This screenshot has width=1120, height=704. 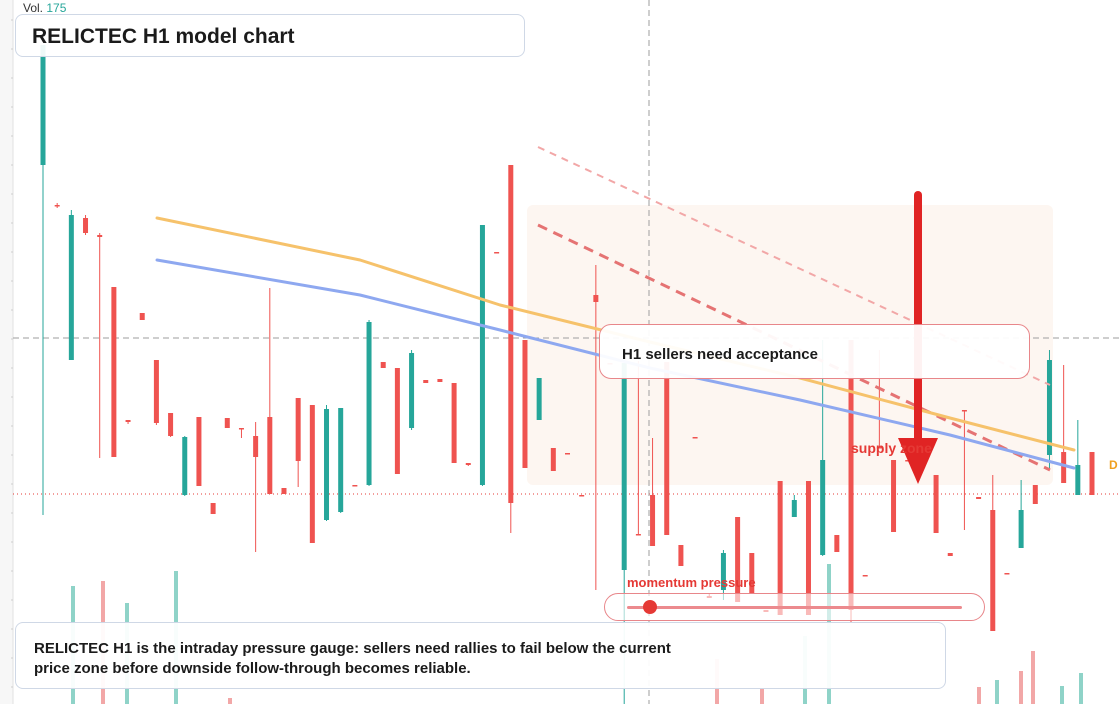 I want to click on callout-text: H1 sellers need acceptance, so click(x=720, y=354).